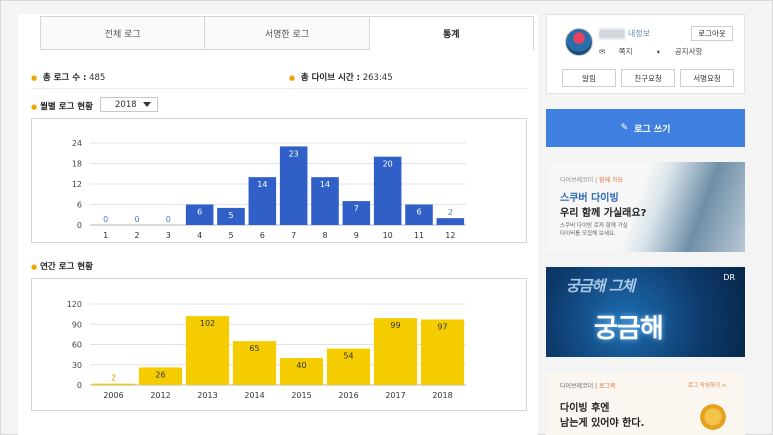  What do you see at coordinates (74, 304) in the screenshot?
I see `y-tick-label: 120` at bounding box center [74, 304].